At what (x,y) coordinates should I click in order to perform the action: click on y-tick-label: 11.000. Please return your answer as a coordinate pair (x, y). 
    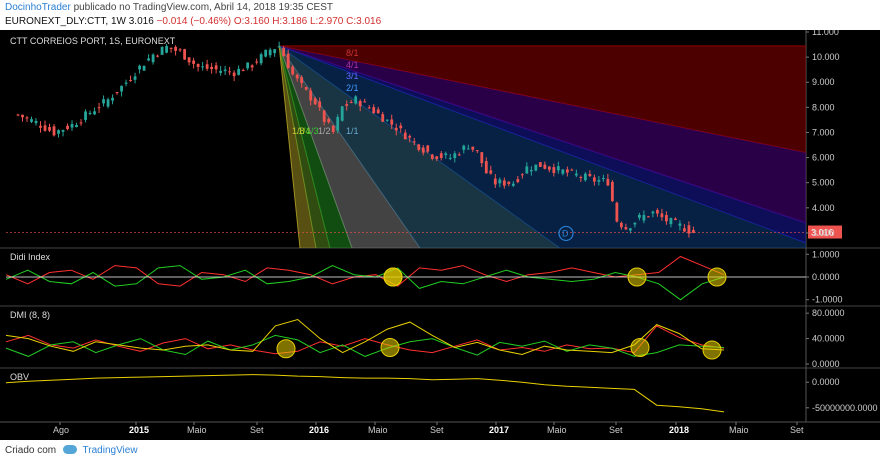
    Looking at the image, I should click on (825, 33).